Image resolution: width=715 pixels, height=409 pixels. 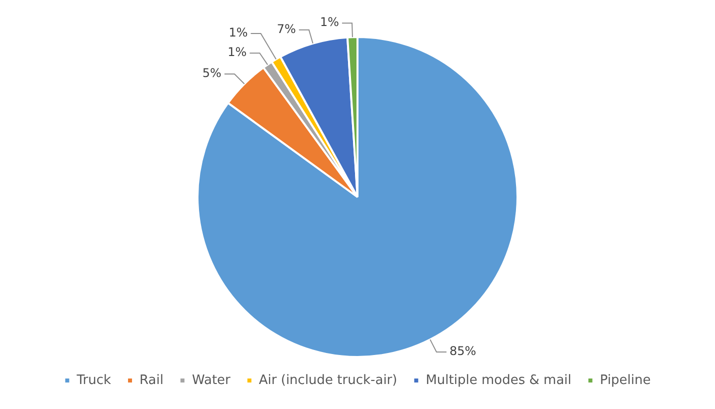 What do you see at coordinates (625, 380) in the screenshot?
I see `legend-label: Pipeline` at bounding box center [625, 380].